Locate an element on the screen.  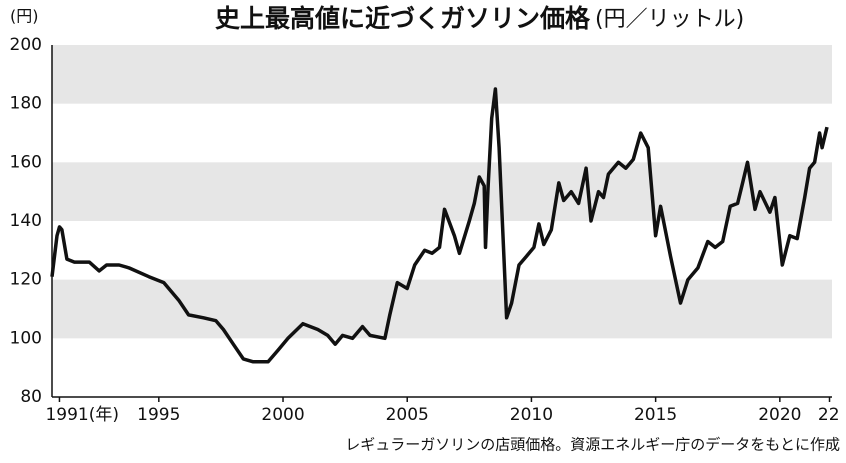
y-tick-label: 100 is located at coordinates (26, 338).